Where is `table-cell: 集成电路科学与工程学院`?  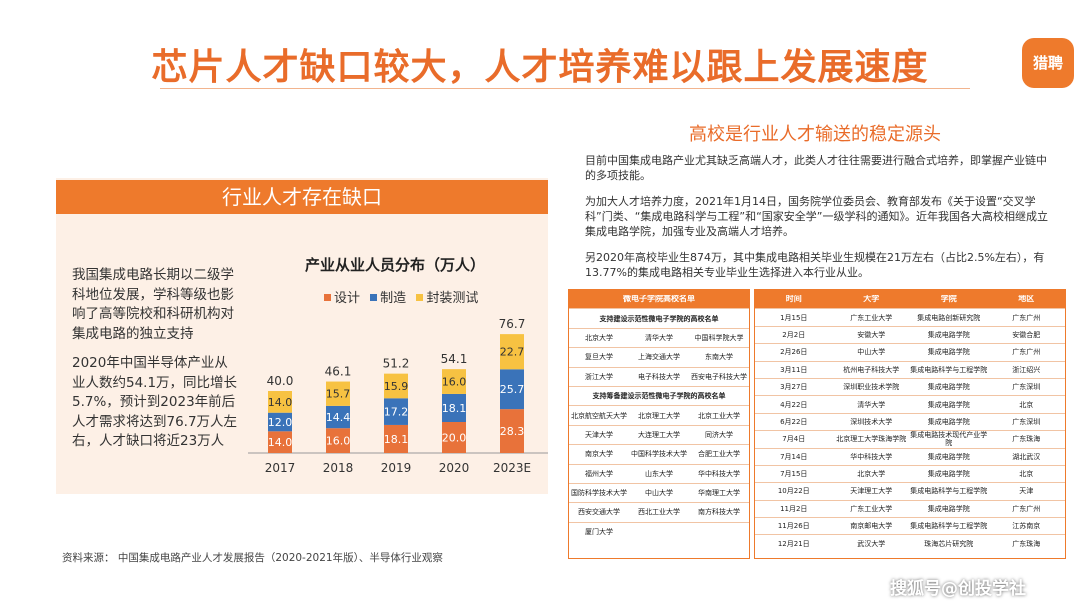
table-cell: 集成电路科学与工程学院 is located at coordinates (949, 369).